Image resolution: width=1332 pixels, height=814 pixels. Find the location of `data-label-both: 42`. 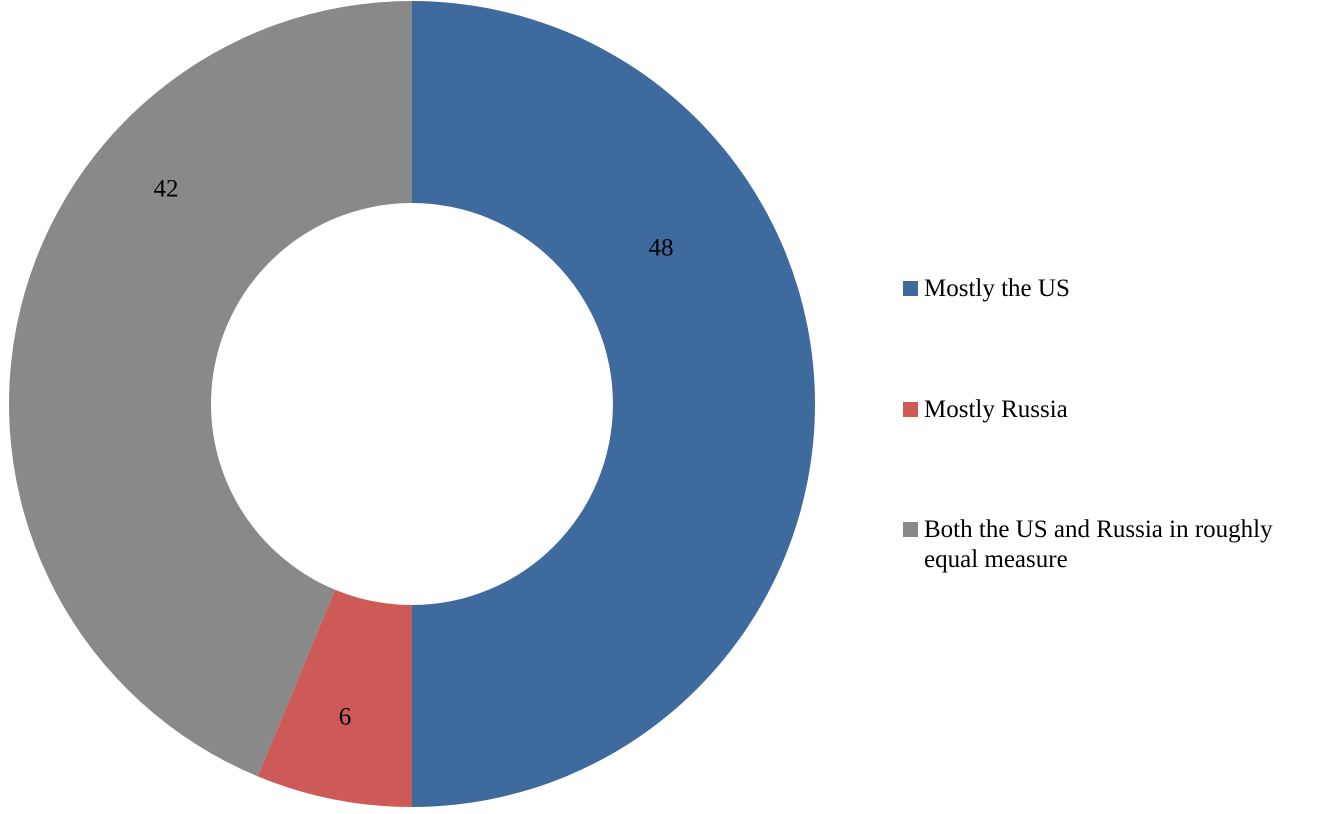

data-label-both: 42 is located at coordinates (166, 189).